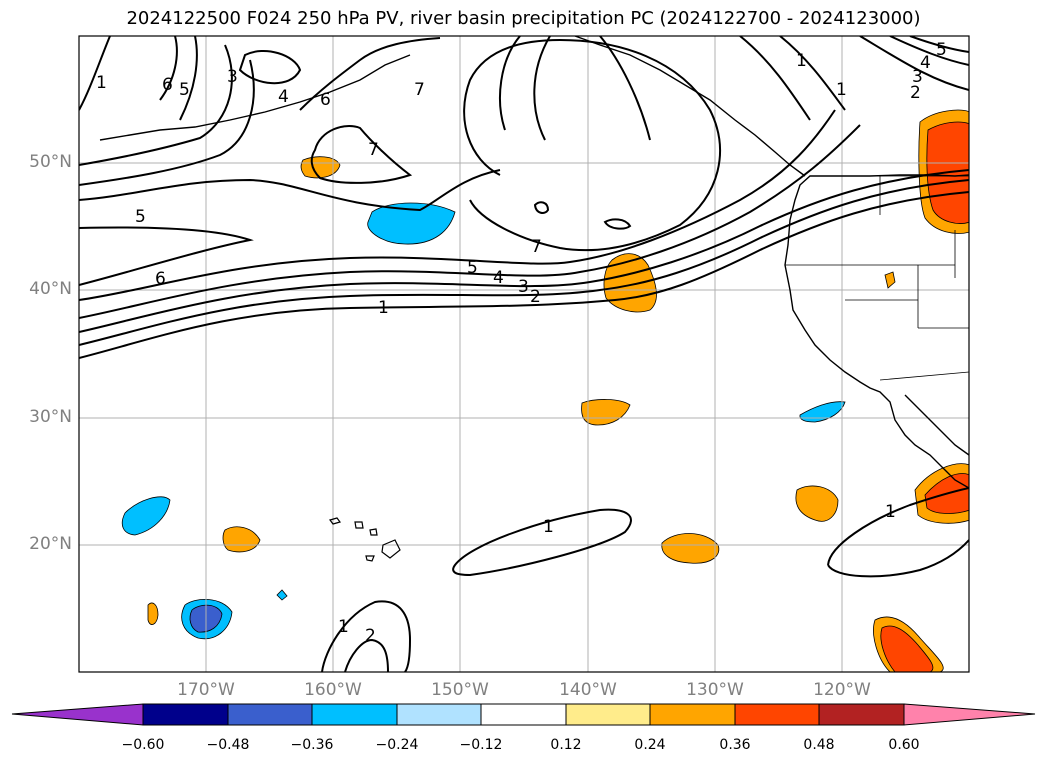  Describe the element at coordinates (819, 745) in the screenshot. I see `colorbar-tick-label: 0.48` at that location.